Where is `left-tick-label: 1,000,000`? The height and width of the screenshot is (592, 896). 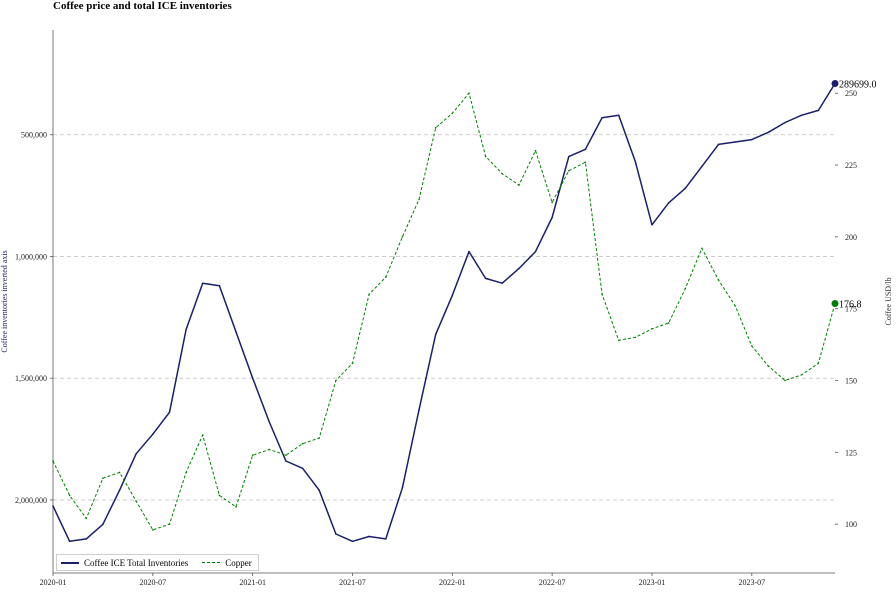
left-tick-label: 1,000,000 is located at coordinates (31, 256).